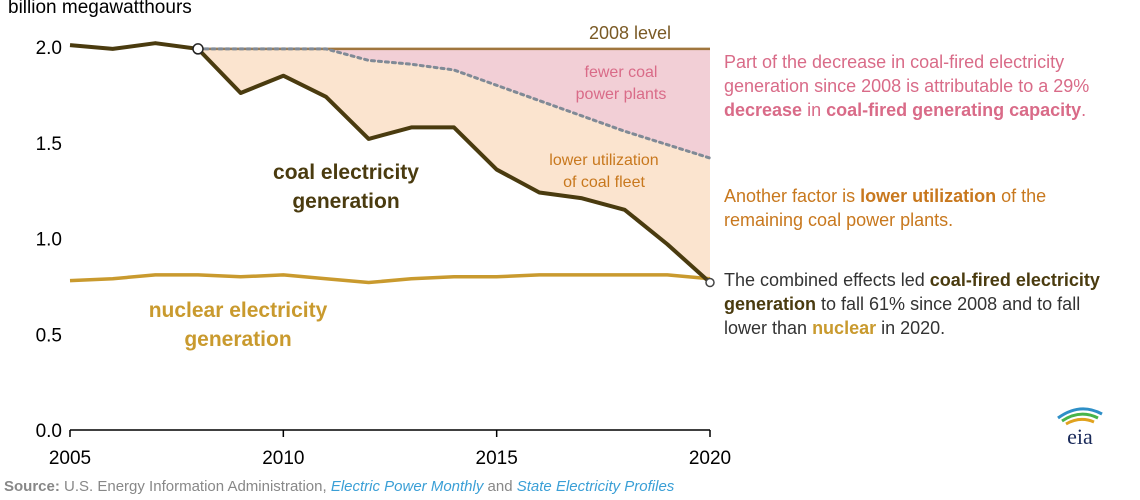  Describe the element at coordinates (49, 240) in the screenshot. I see `y-tick-label: 1.0` at that location.